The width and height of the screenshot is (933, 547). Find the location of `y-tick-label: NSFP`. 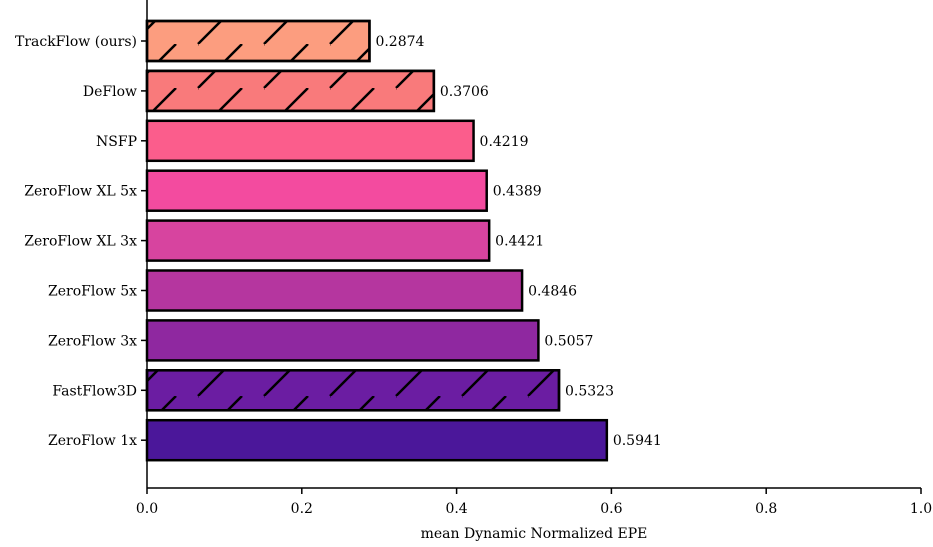

y-tick-label: NSFP is located at coordinates (116, 142).